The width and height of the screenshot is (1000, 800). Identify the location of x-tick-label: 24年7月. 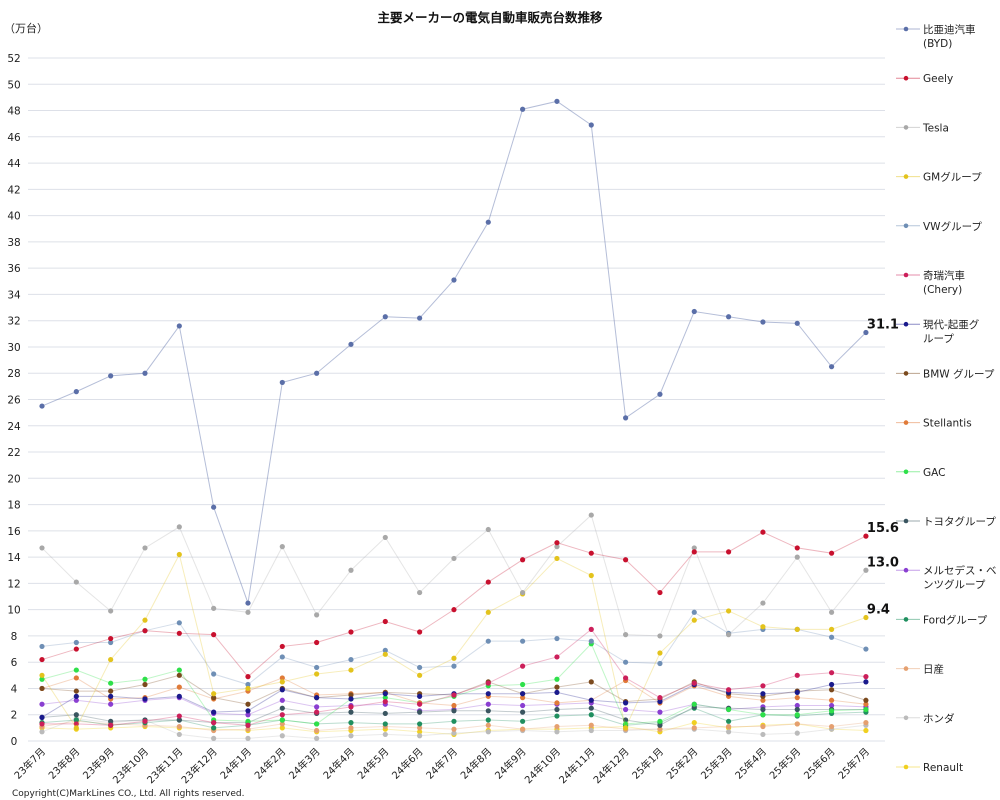
(441, 763).